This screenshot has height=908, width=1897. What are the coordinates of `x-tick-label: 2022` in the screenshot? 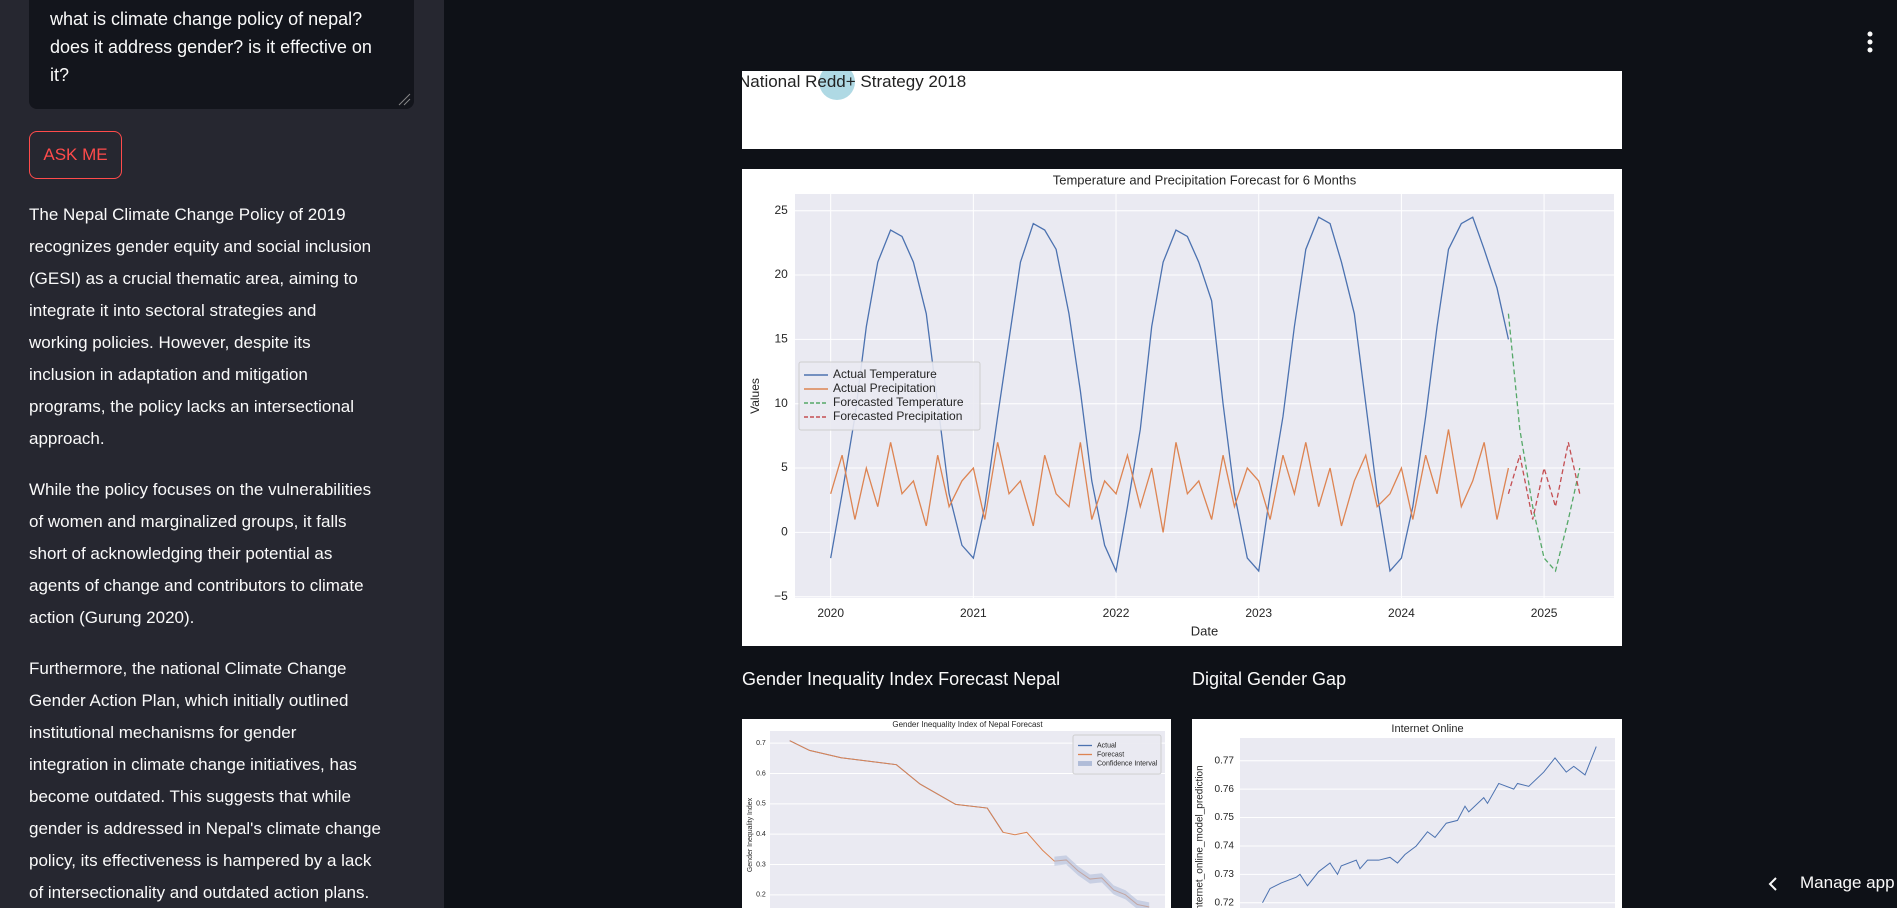 It's located at (1116, 613).